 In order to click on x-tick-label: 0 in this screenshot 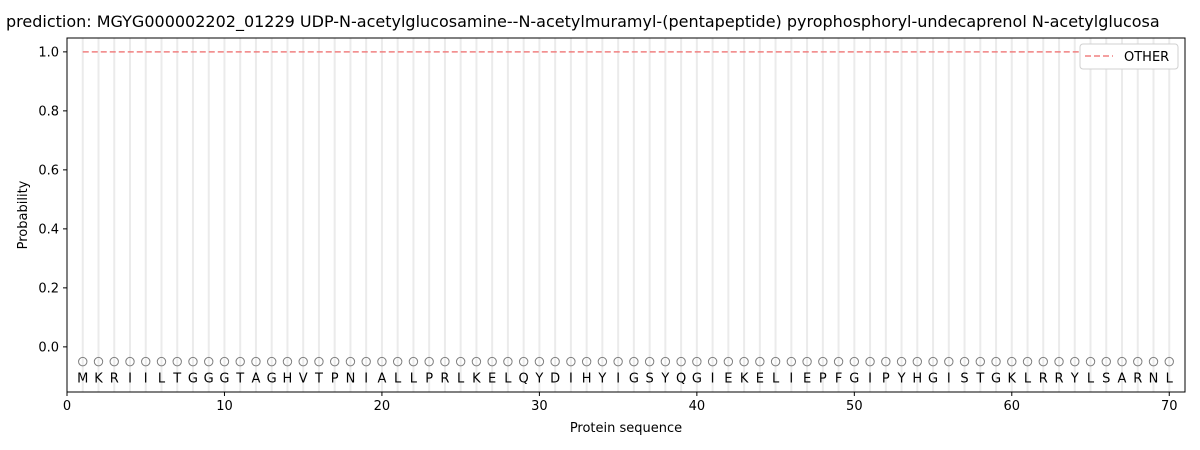, I will do `click(67, 406)`.